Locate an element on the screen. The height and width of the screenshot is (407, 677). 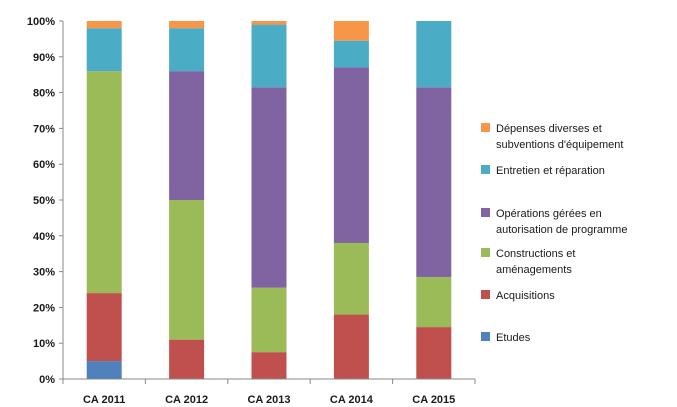
y-tick-label: 30% is located at coordinates (44, 273).